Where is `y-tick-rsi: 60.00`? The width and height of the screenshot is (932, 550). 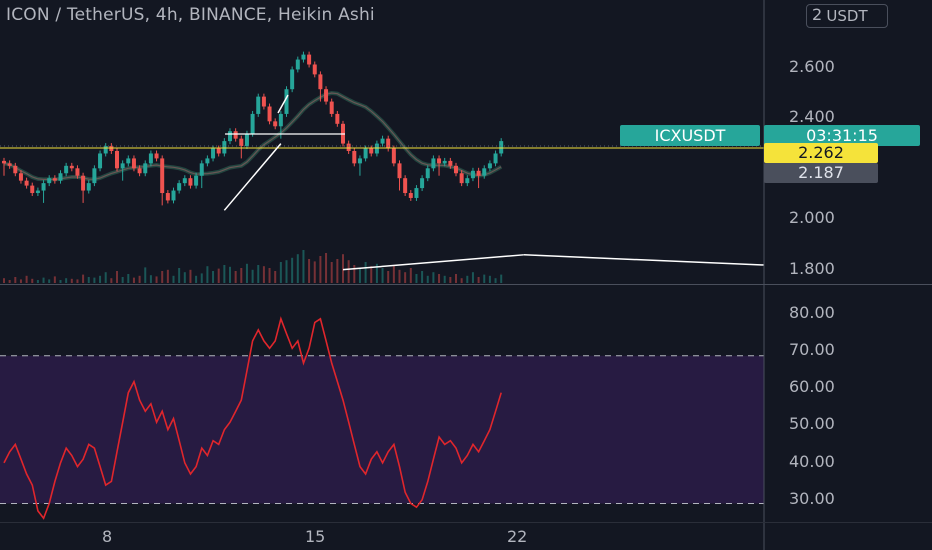 y-tick-rsi: 60.00 is located at coordinates (812, 386).